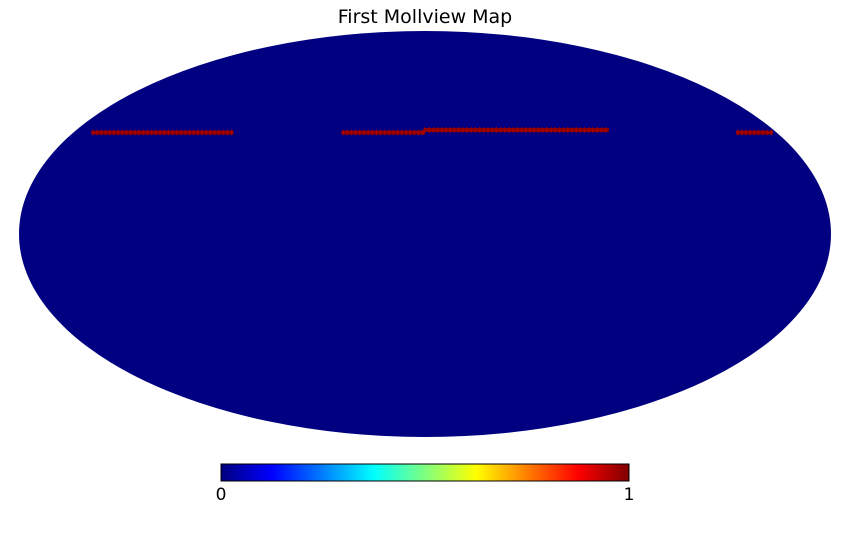 The image size is (850, 540). I want to click on highlight-layer, so click(432, 131).